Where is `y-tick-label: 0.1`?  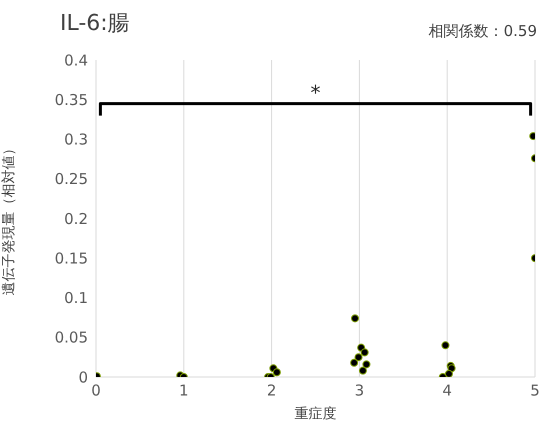 y-tick-label: 0.1 is located at coordinates (76, 298).